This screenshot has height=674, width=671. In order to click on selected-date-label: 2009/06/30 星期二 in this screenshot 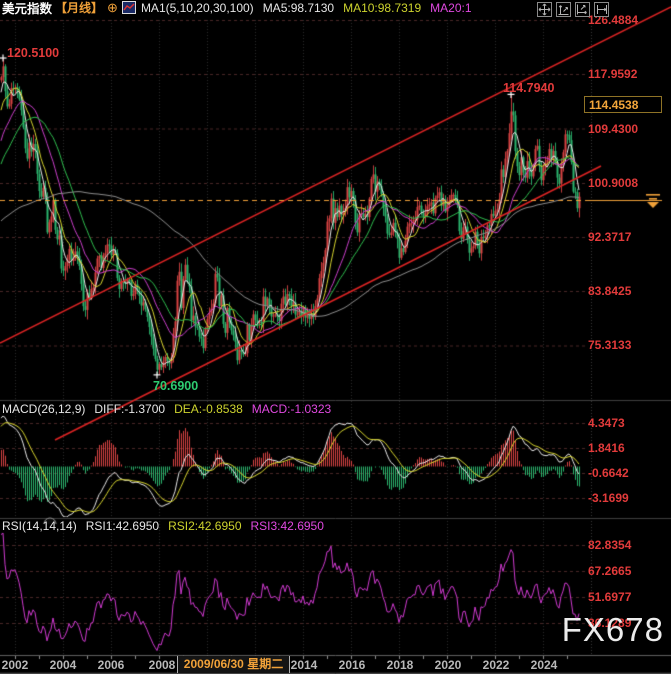, I will do `click(233, 664)`.